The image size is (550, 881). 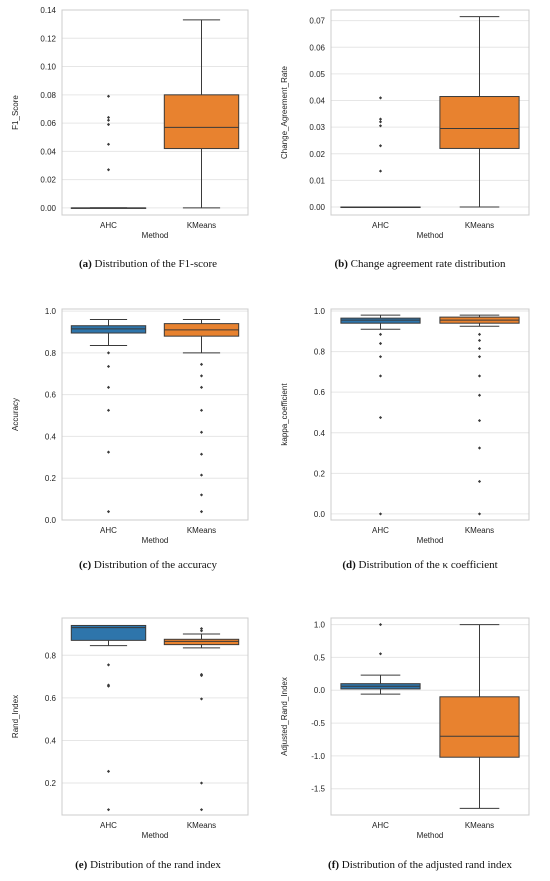 I want to click on y-tick-label: -1.0, so click(x=318, y=756).